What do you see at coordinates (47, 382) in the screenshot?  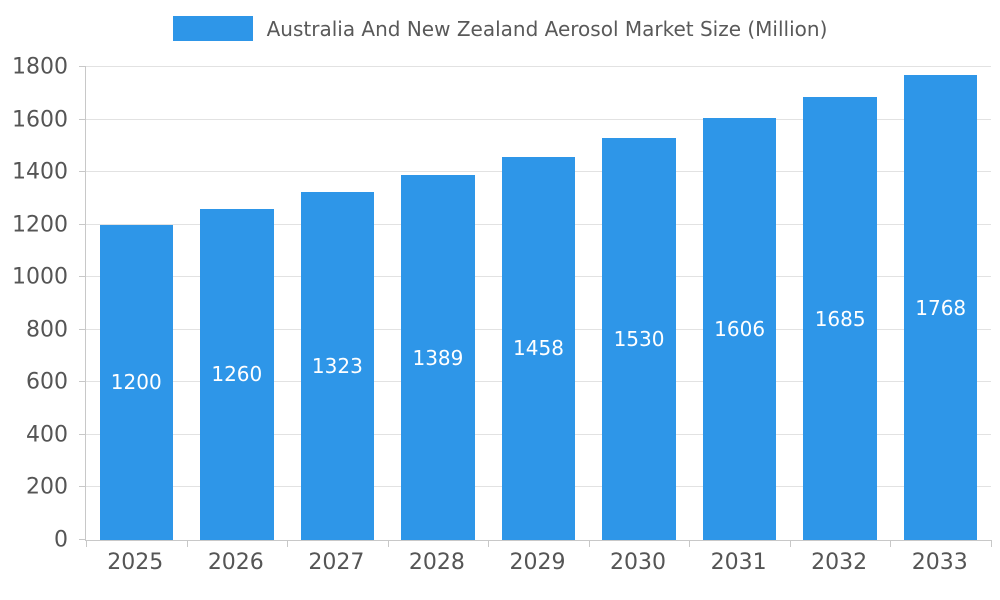 I see `y-tick-label: 600` at bounding box center [47, 382].